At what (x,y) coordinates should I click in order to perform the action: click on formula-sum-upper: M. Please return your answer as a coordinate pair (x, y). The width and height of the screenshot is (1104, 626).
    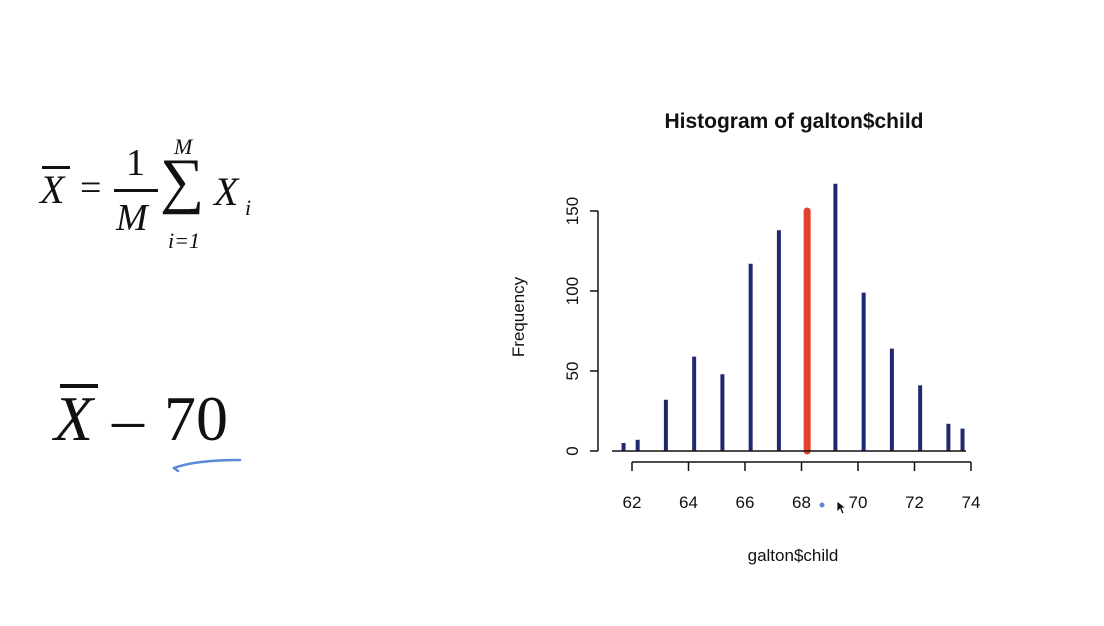
    Looking at the image, I should click on (183, 146).